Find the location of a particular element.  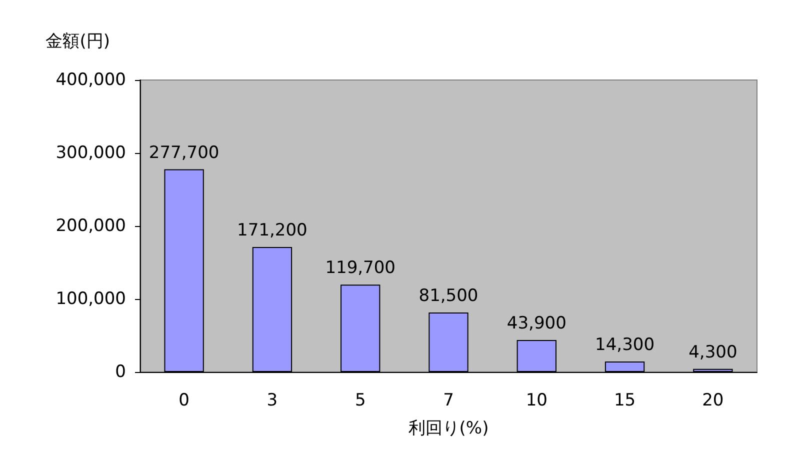

y-tick-label: 200,000 is located at coordinates (91, 226).